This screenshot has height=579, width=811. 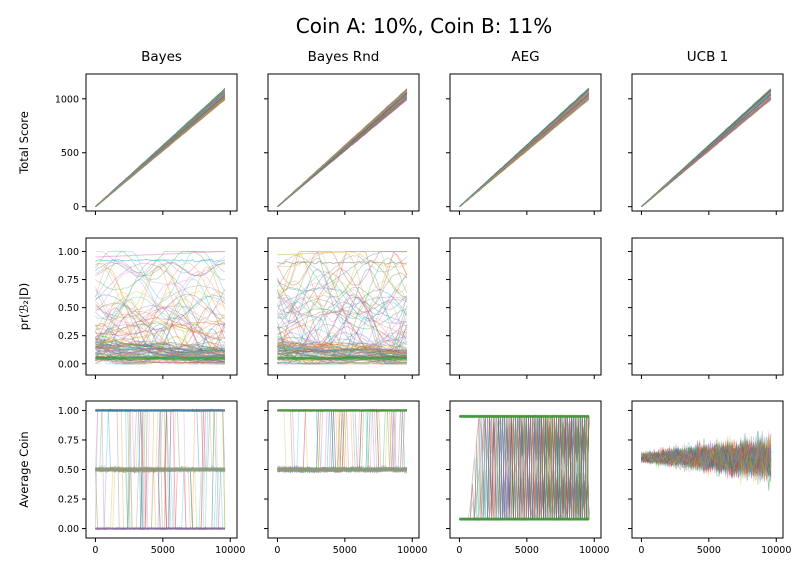 What do you see at coordinates (424, 26) in the screenshot?
I see `chart-title: Coin A: 10%, Coin B: 11%` at bounding box center [424, 26].